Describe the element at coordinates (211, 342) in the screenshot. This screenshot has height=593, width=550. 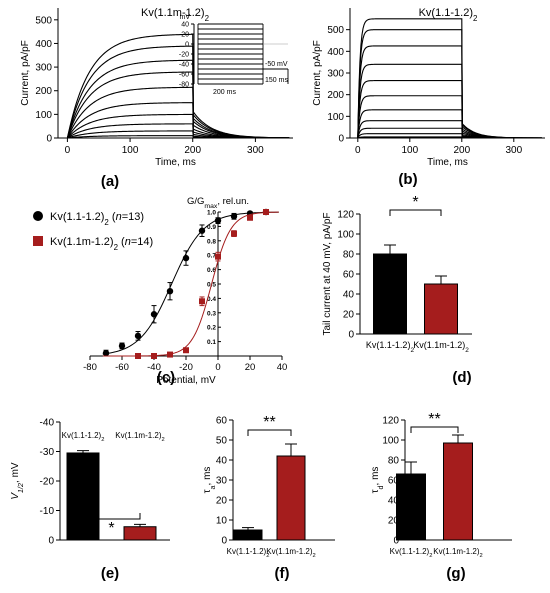
I see `y-tick-label: 0.1` at that location.